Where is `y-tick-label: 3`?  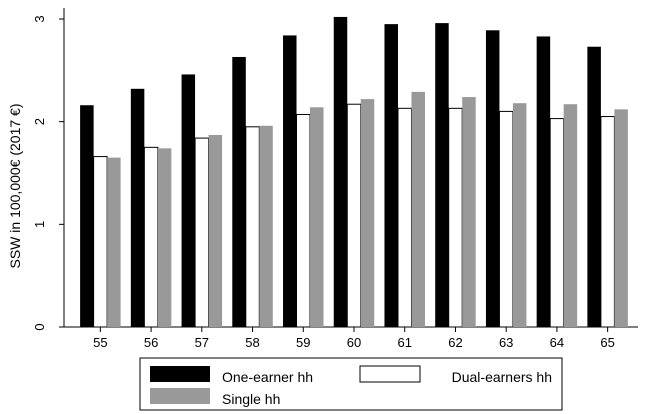 y-tick-label: 3 is located at coordinates (39, 18).